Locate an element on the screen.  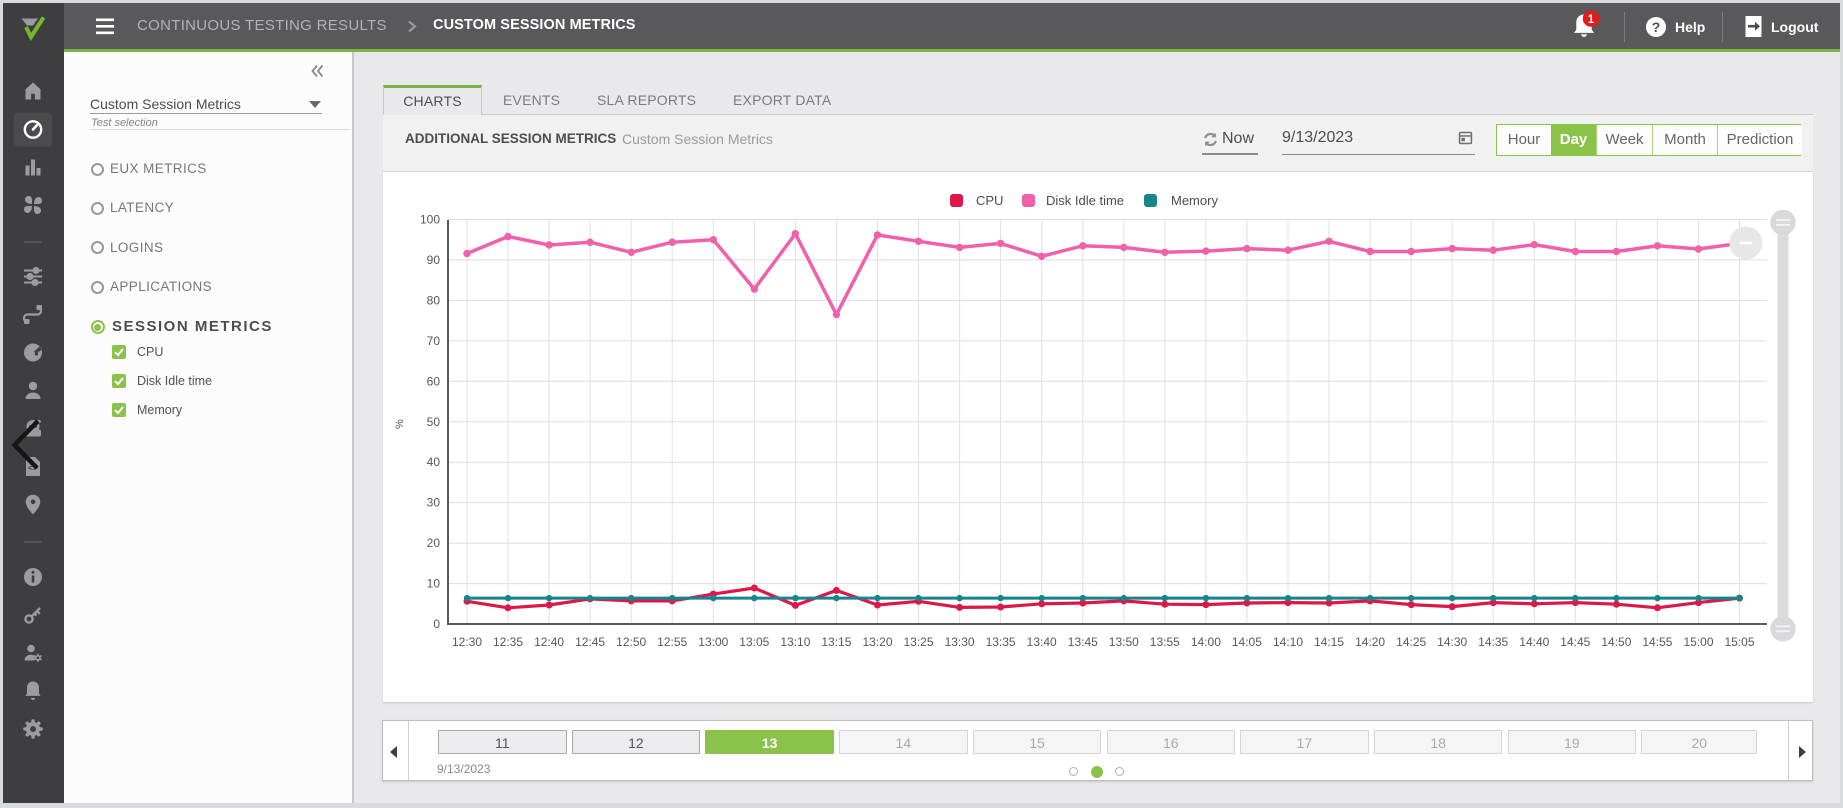
svg-text: 12:45 is located at coordinates (590, 642).